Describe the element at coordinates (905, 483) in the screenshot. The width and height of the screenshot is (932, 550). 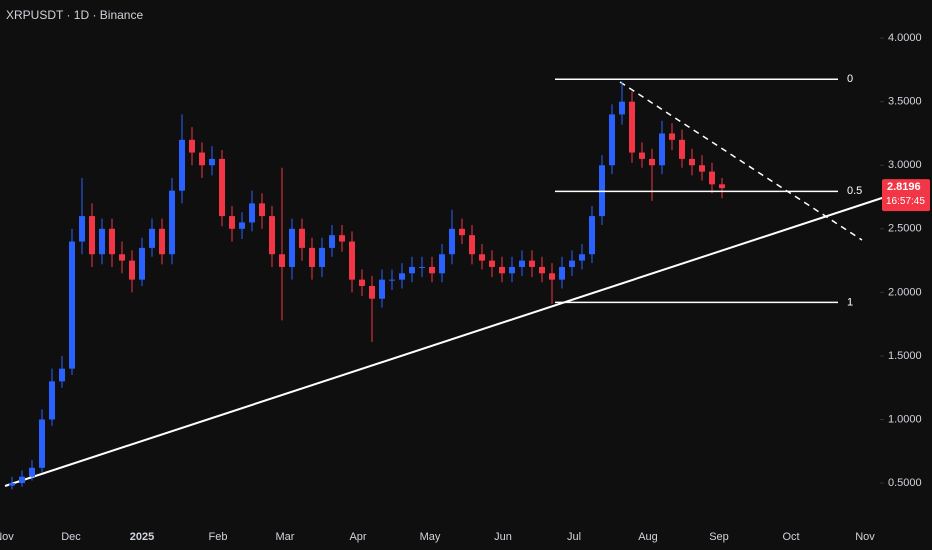
I see `y-tick-label: 0.5000` at that location.